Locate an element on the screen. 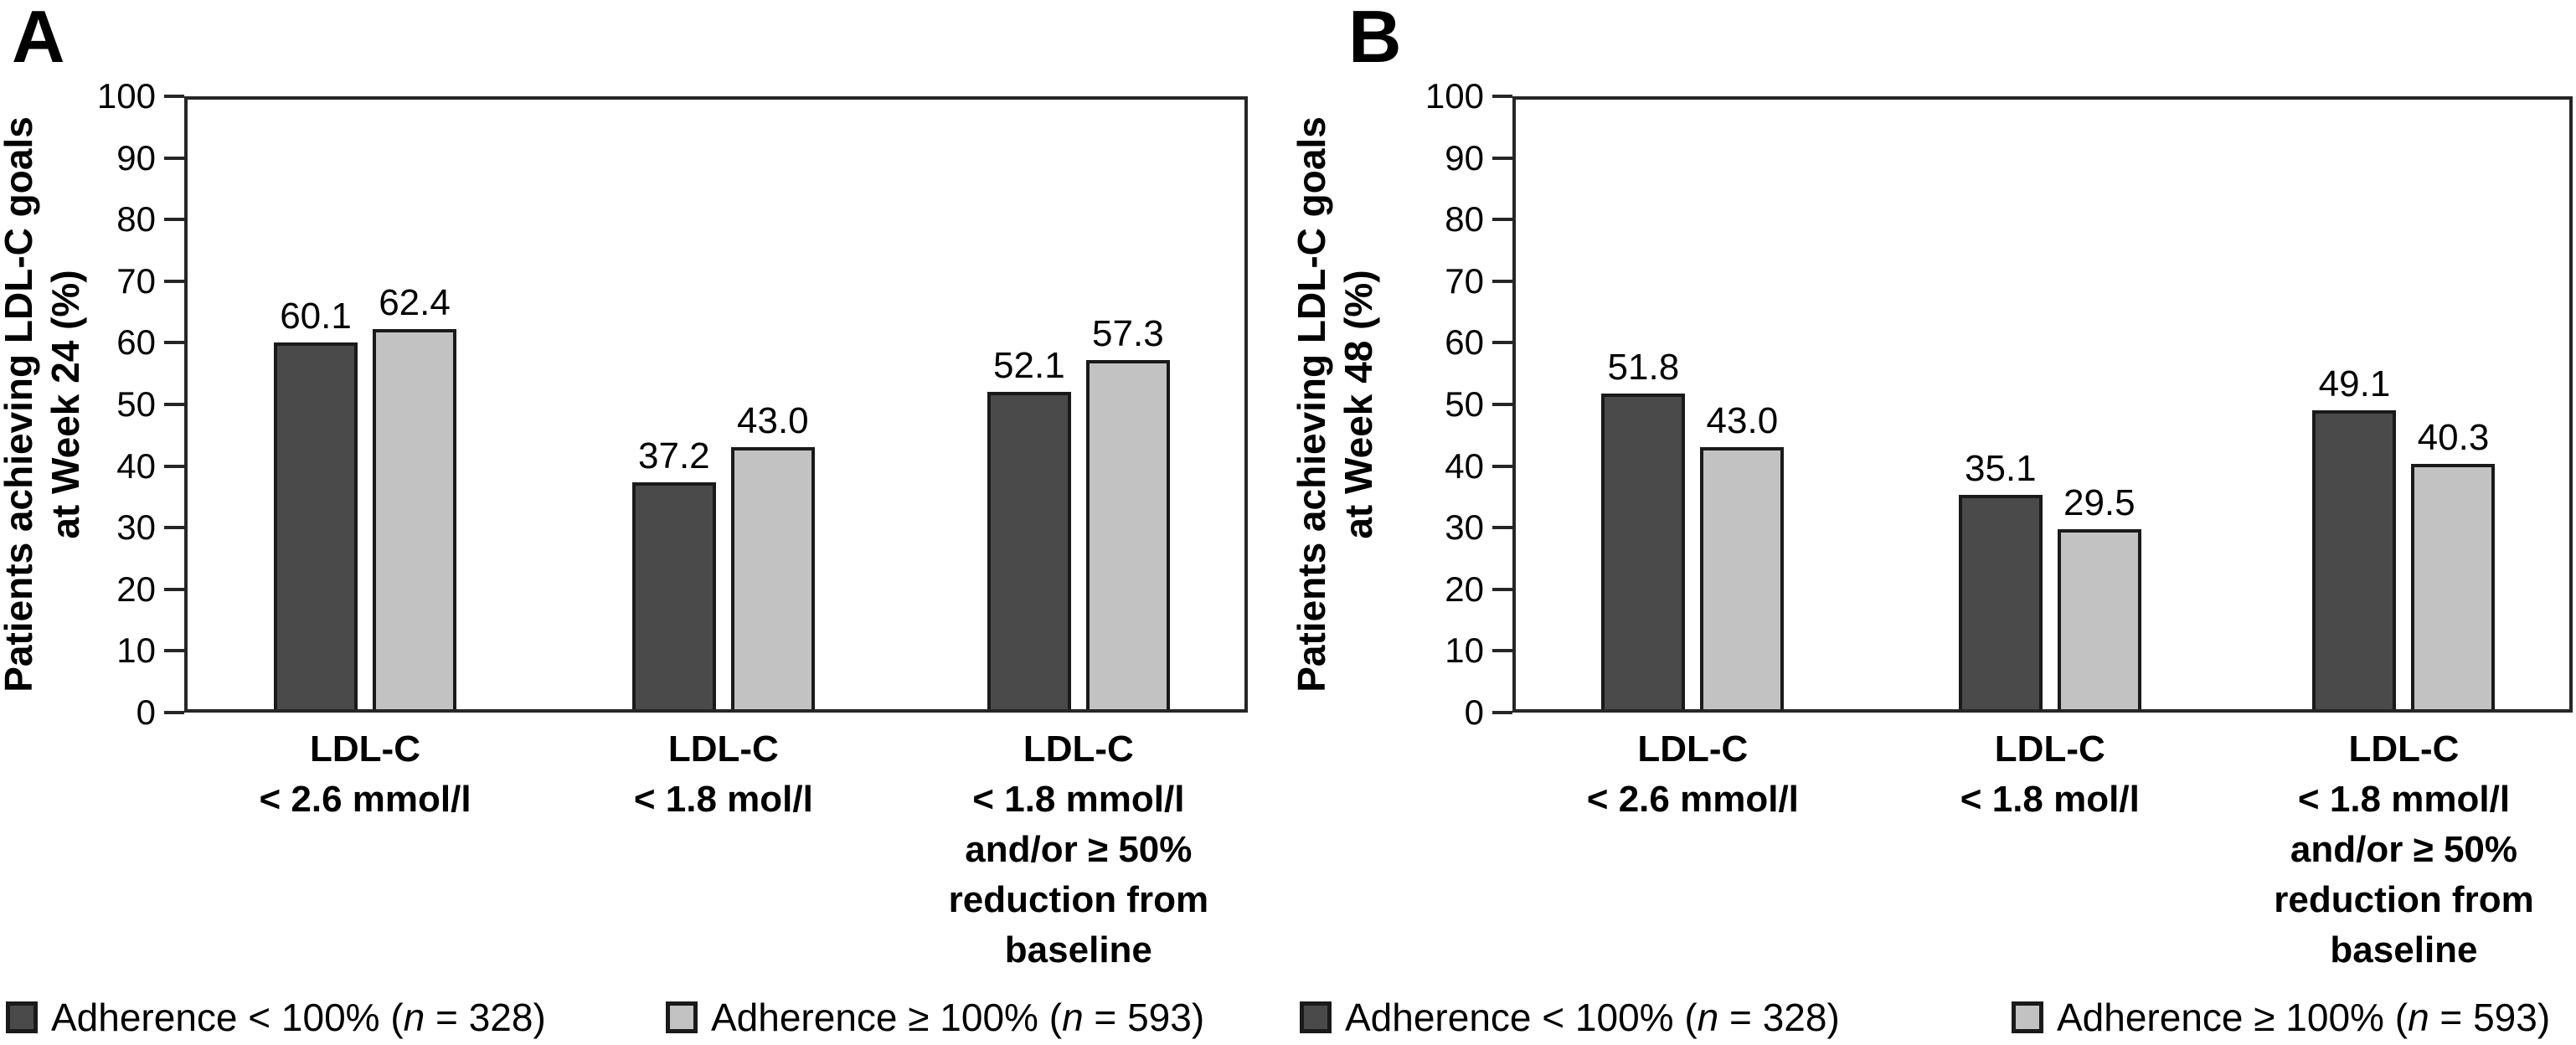 The width and height of the screenshot is (2576, 1045). y-tick-label: 20 is located at coordinates (1464, 589).